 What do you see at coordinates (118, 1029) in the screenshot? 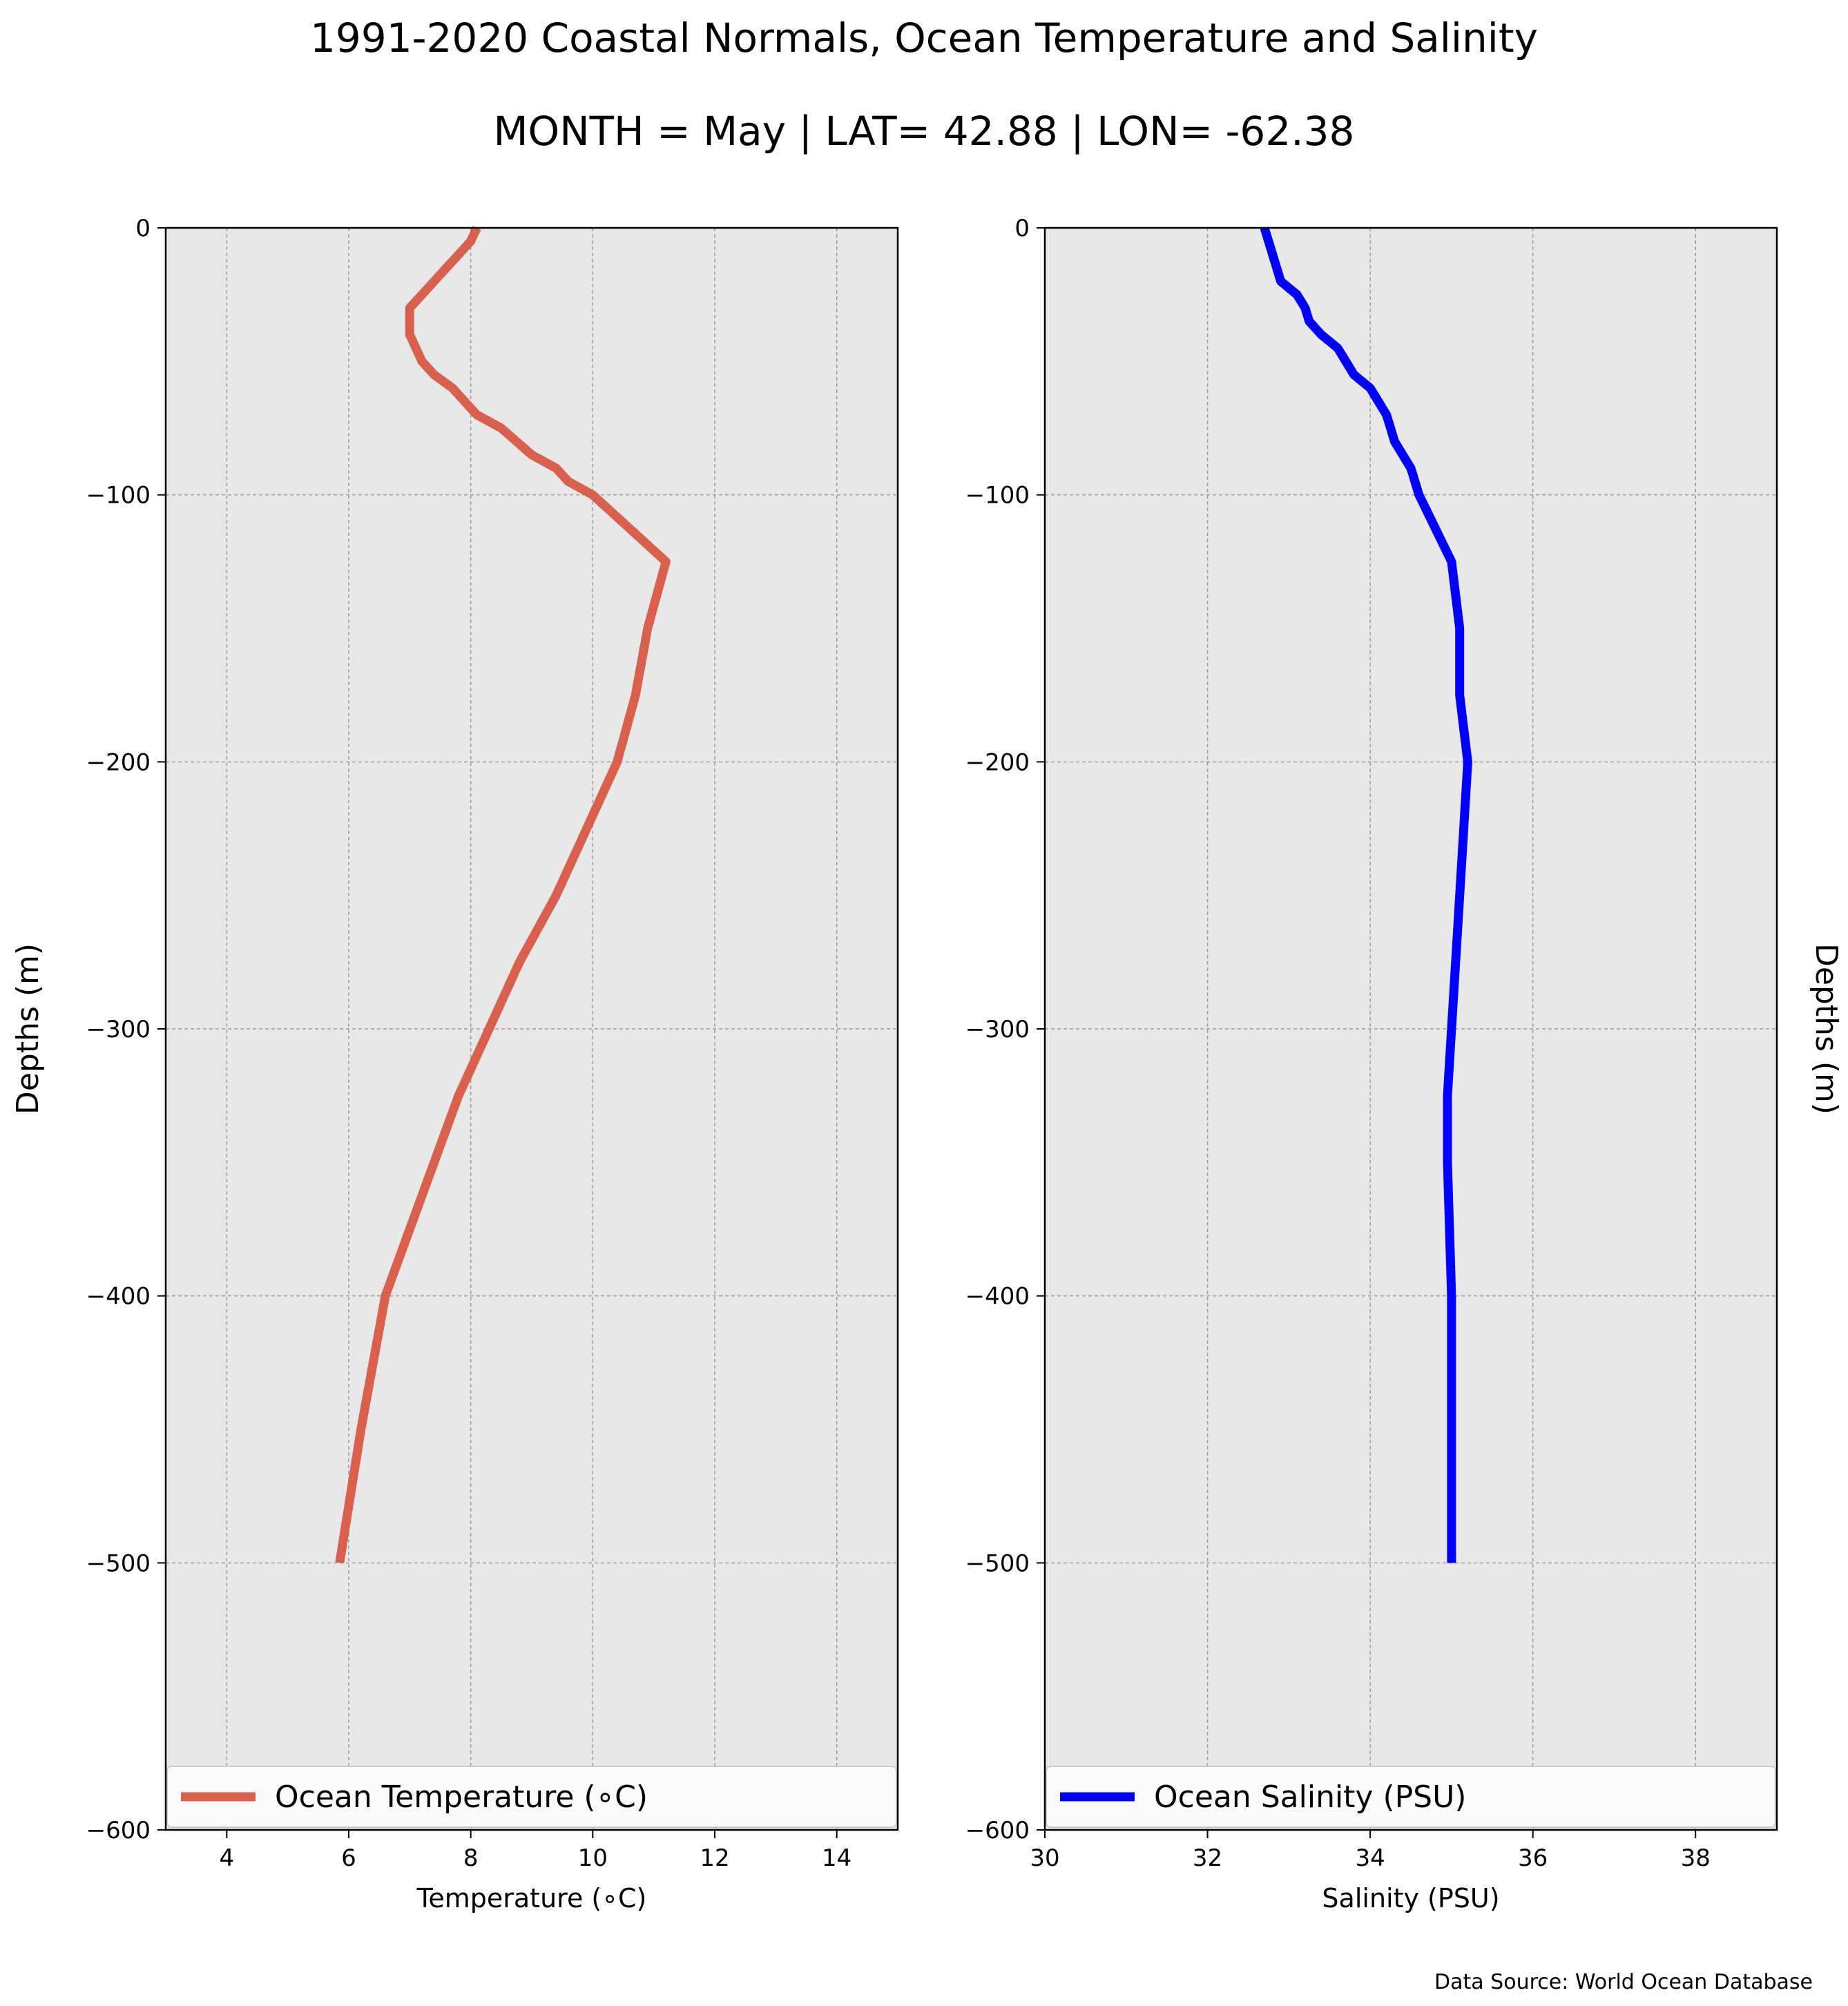
I see `temperature-ytick-label: −300` at bounding box center [118, 1029].